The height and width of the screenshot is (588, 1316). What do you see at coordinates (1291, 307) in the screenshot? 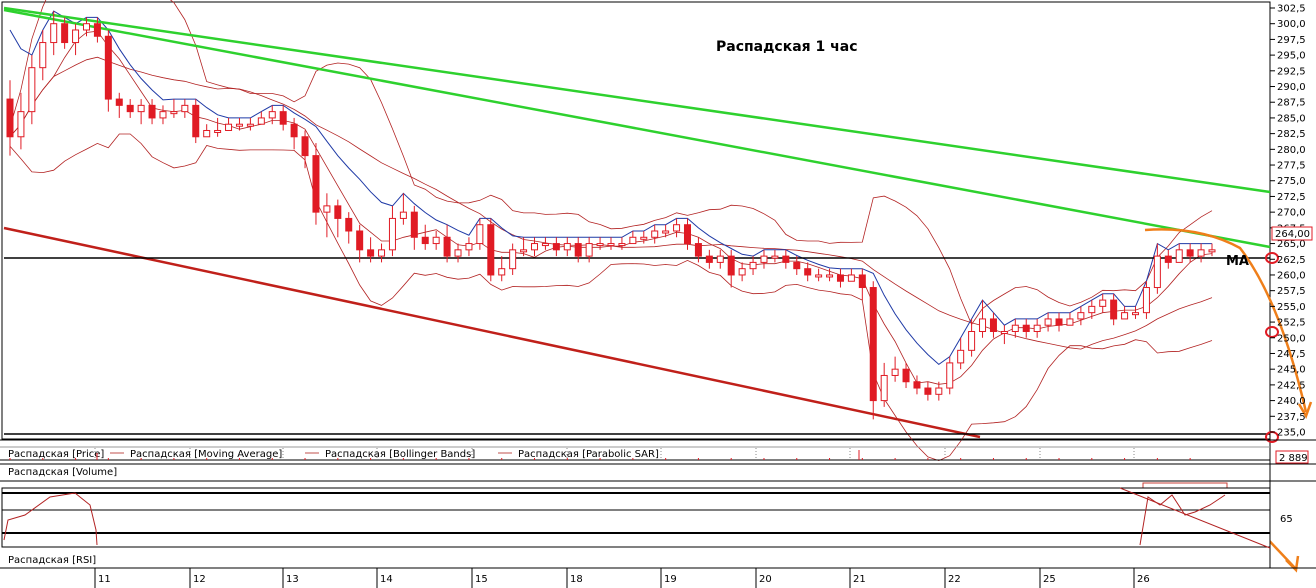
I see `price-tick-label: 255,0` at bounding box center [1291, 307].